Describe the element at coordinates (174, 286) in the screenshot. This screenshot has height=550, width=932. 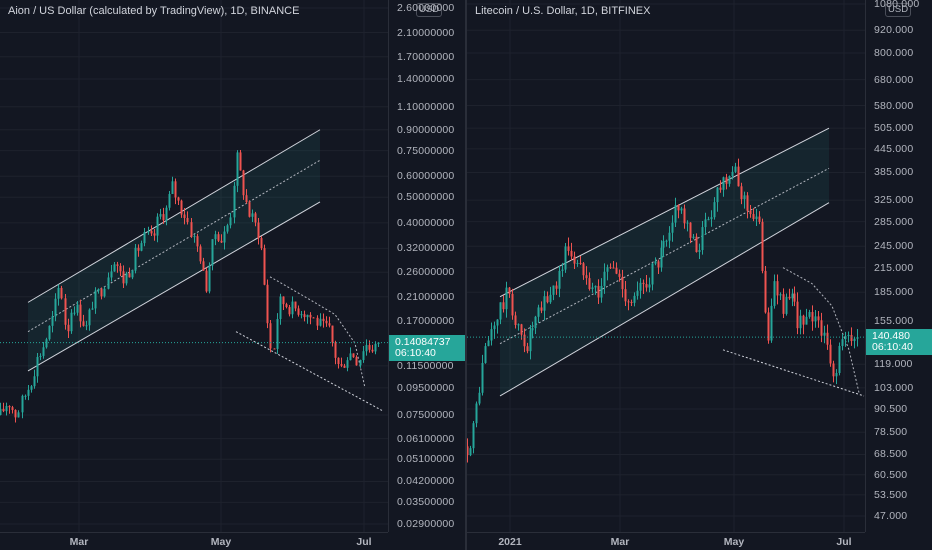
I see `channel-bottom-line` at that location.